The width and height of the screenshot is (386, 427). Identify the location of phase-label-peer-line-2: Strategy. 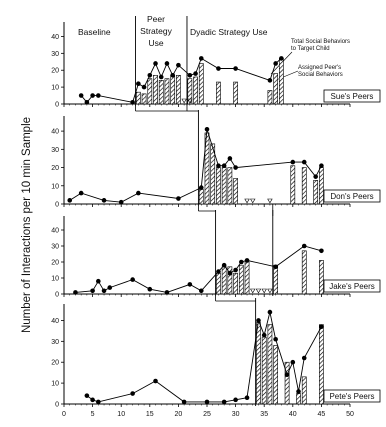
(156, 31).